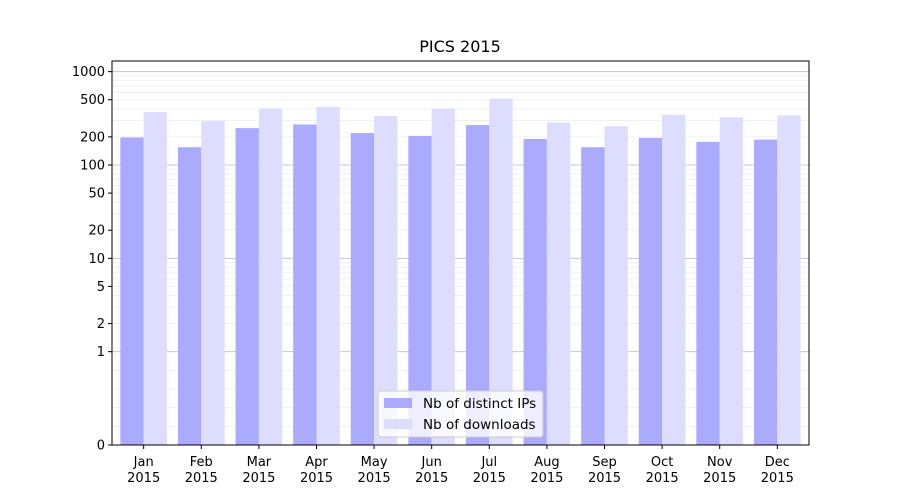  I want to click on x-tick-label-month: Jun, so click(431, 462).